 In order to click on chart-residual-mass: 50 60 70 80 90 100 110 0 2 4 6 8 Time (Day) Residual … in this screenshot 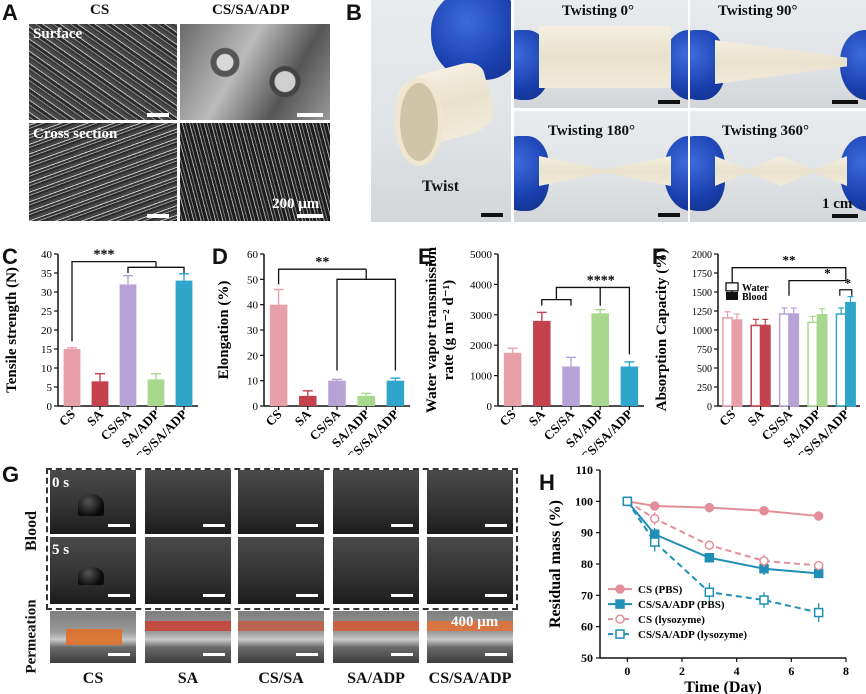, I will do `click(698, 578)`.